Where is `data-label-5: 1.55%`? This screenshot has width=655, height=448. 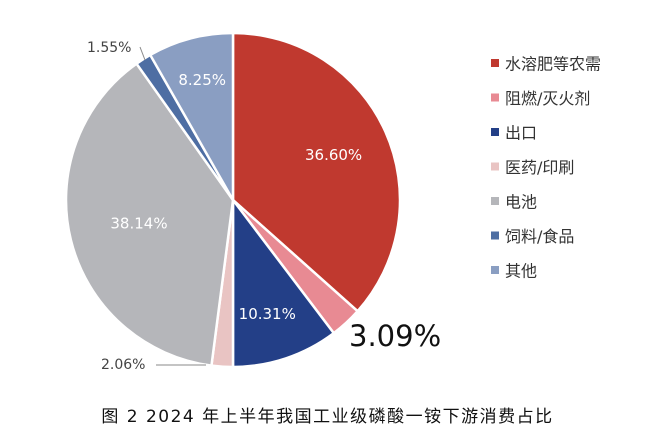 data-label-5: 1.55% is located at coordinates (109, 48).